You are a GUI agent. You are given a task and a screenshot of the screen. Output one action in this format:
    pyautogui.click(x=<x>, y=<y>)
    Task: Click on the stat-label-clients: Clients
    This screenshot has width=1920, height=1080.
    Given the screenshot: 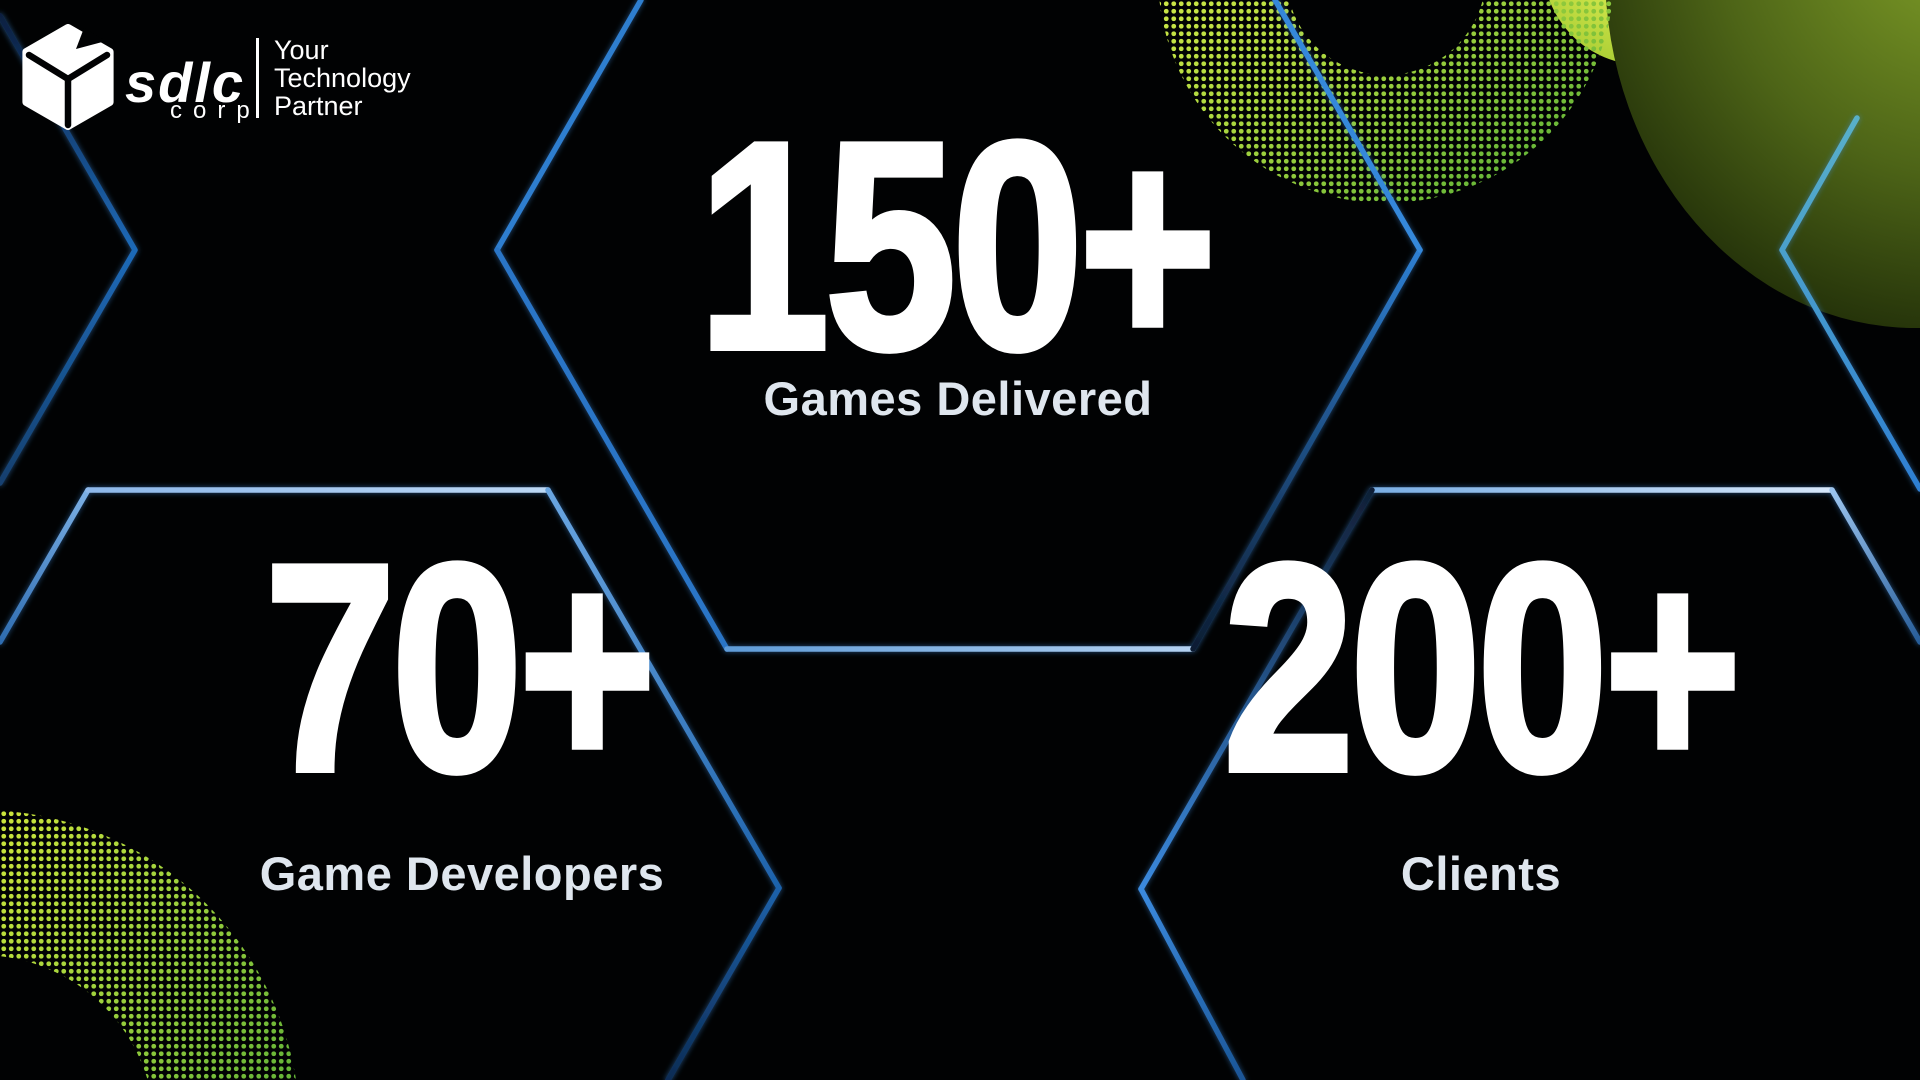 What is the action you would take?
    pyautogui.click(x=1481, y=873)
    